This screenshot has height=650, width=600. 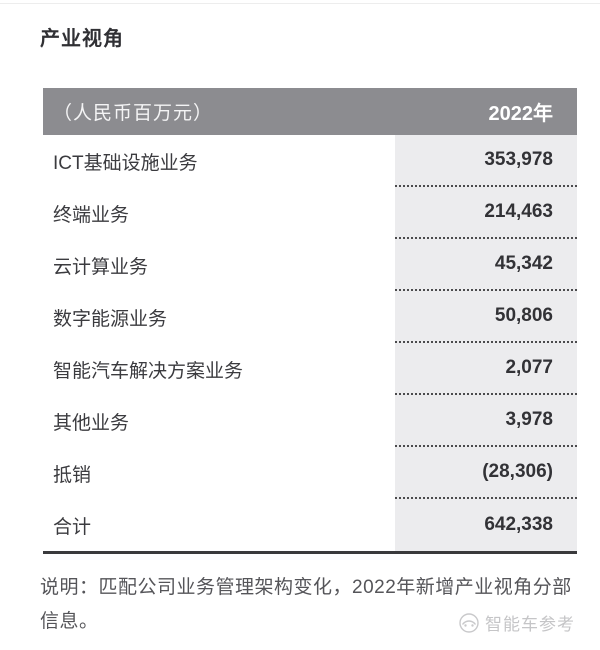 I want to click on row-value: 642,338, so click(x=486, y=525).